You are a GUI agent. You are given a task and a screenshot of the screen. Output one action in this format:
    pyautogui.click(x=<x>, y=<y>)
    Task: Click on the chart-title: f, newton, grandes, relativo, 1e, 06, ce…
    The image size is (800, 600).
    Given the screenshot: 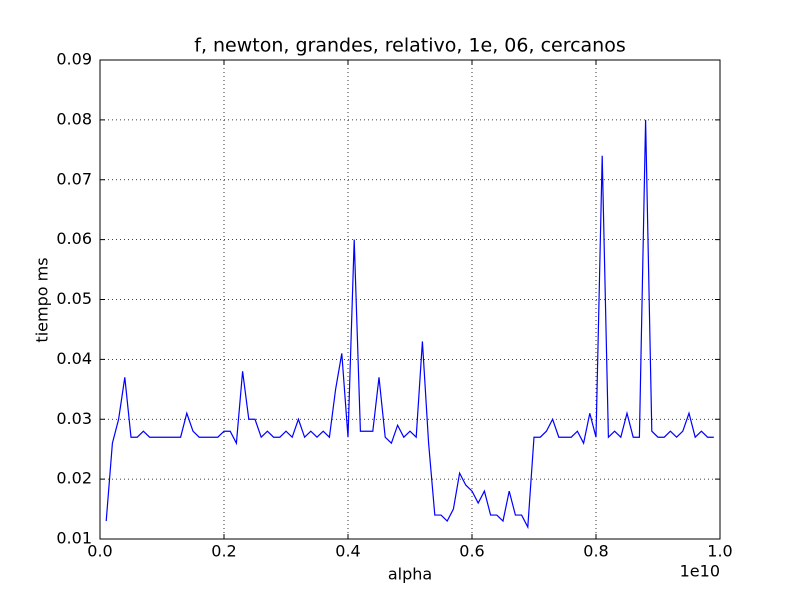 What is the action you would take?
    pyautogui.click(x=410, y=46)
    